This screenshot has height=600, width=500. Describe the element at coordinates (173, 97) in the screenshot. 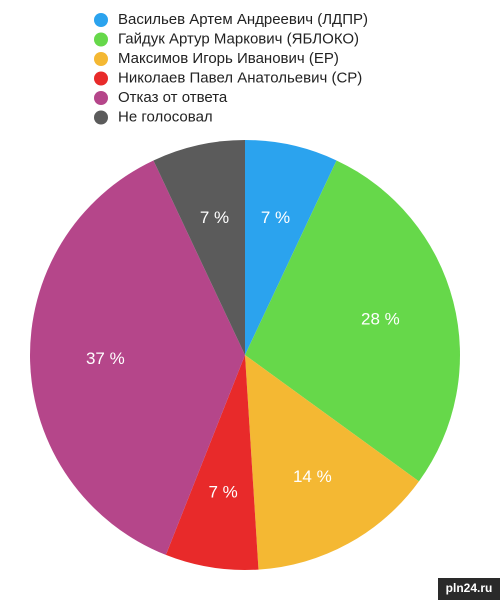

I see `legend-label: Отказ от ответа` at that location.